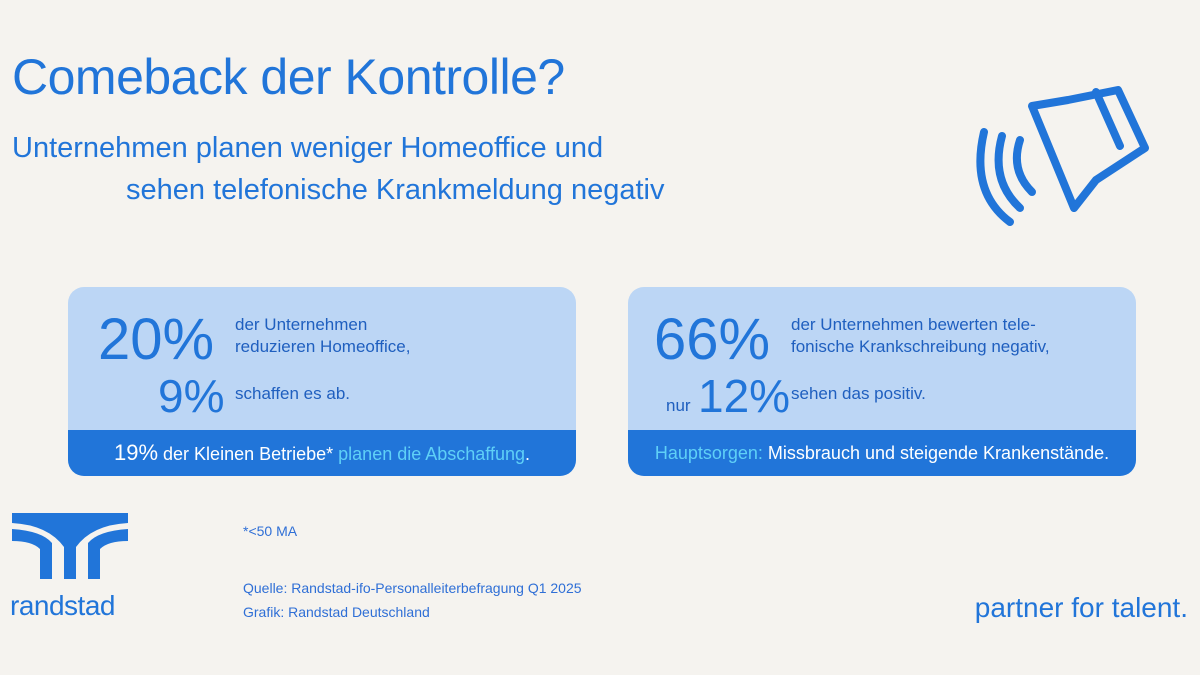 The height and width of the screenshot is (675, 1200). Describe the element at coordinates (336, 612) in the screenshot. I see `source: Grafik: Randstad Deutschland` at that location.